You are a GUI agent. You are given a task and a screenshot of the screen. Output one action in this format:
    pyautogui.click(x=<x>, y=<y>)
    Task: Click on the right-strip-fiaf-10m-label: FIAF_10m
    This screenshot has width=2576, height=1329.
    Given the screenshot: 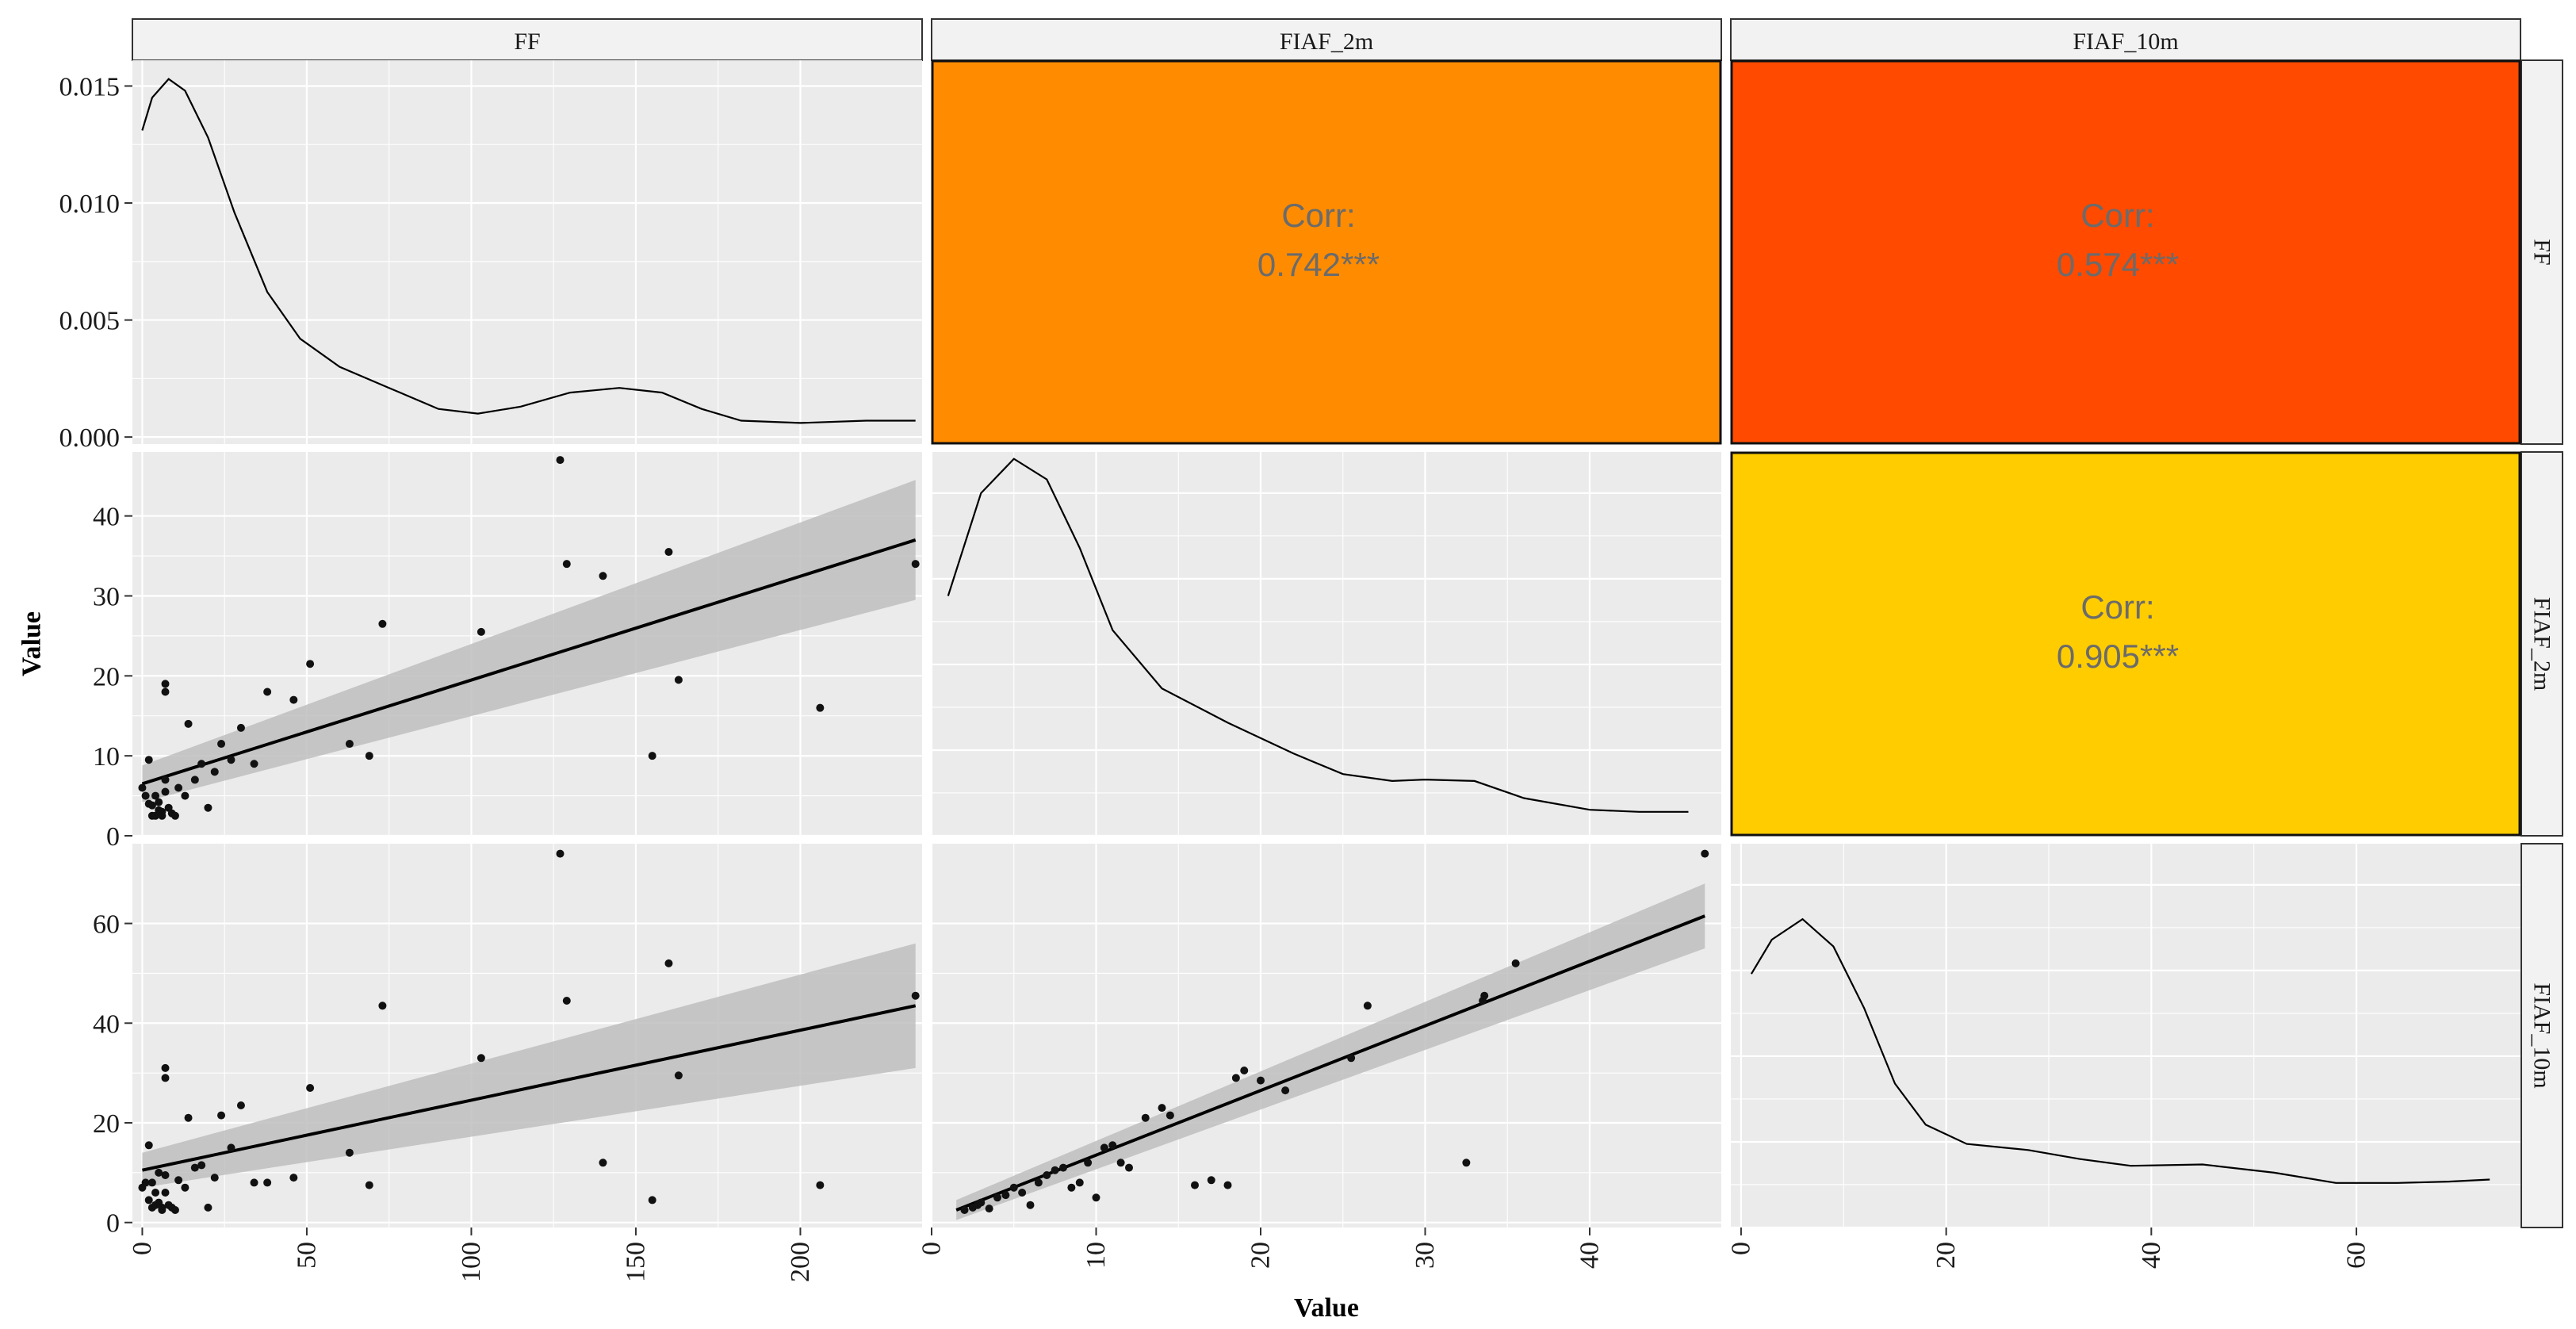 What is the action you would take?
    pyautogui.click(x=2542, y=1035)
    